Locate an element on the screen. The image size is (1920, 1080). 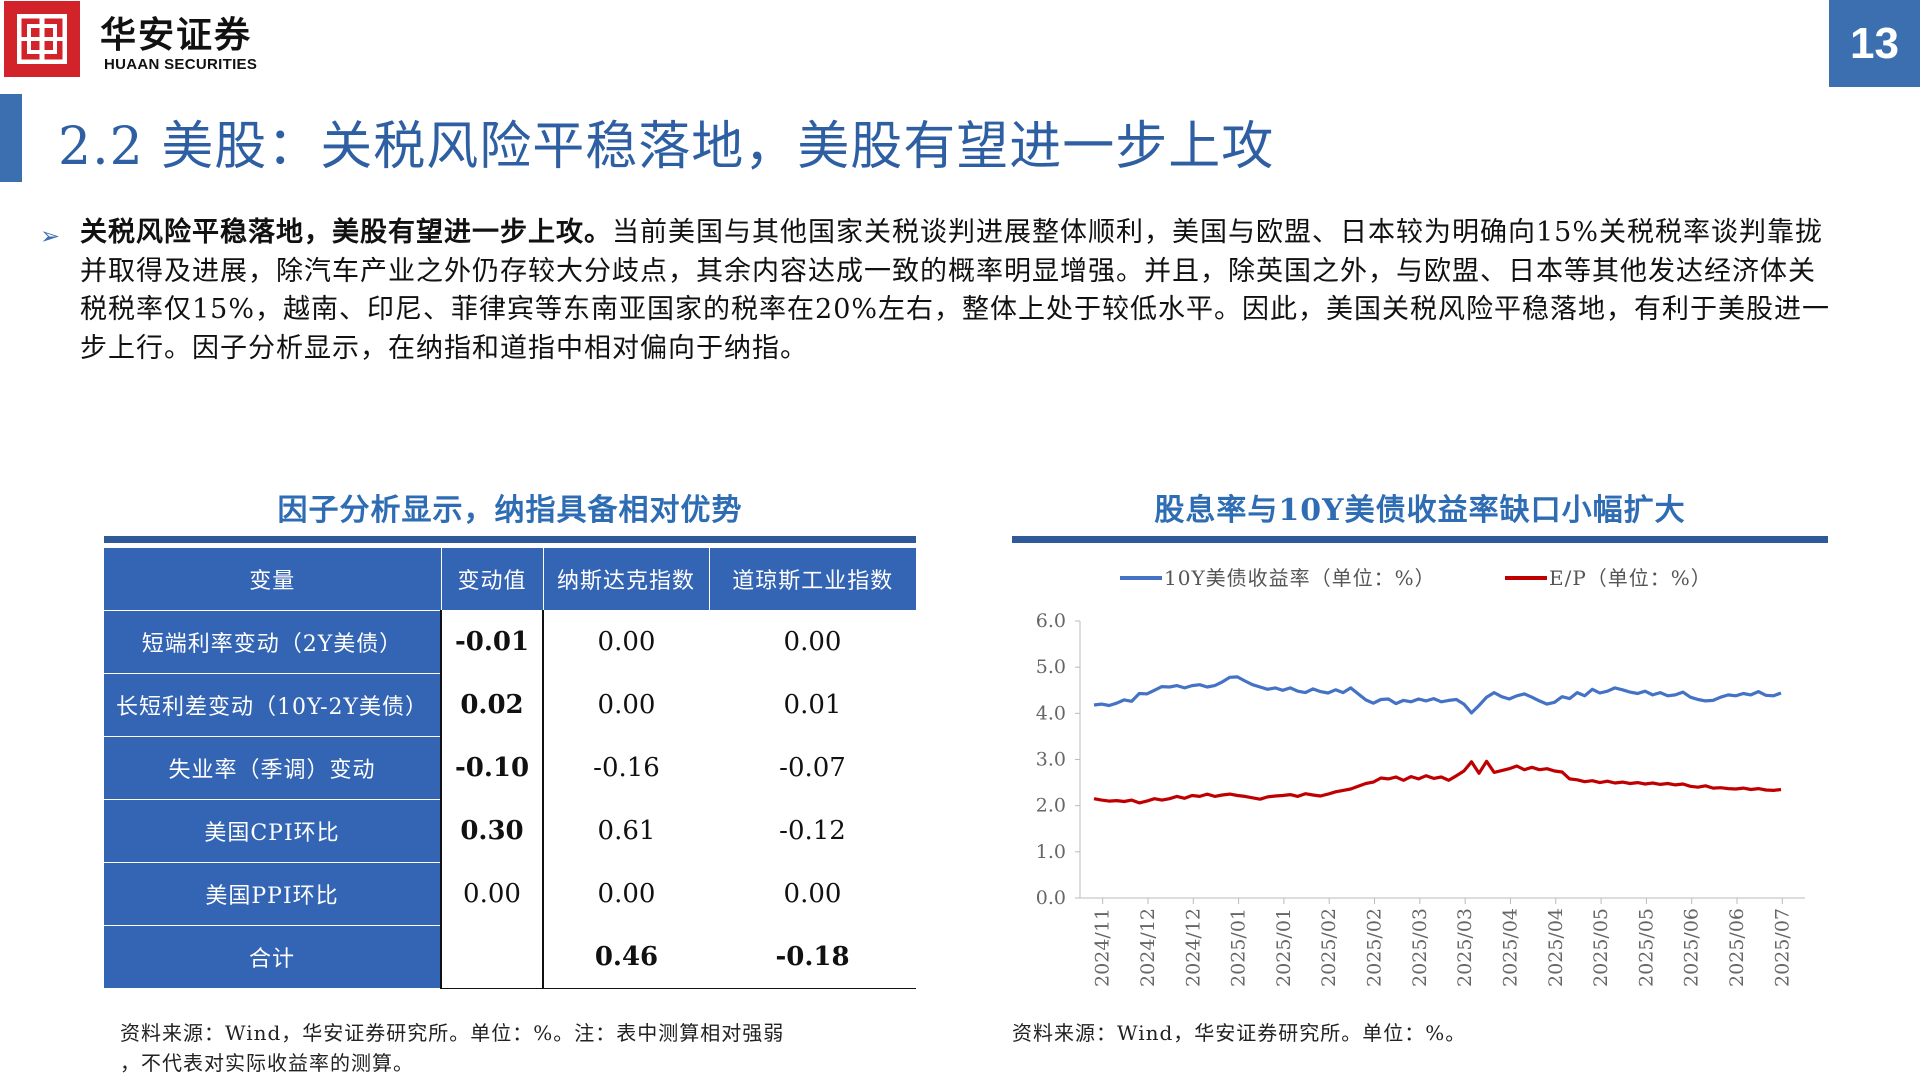
row-label: 失业率（季调）变动 is located at coordinates (272, 768).